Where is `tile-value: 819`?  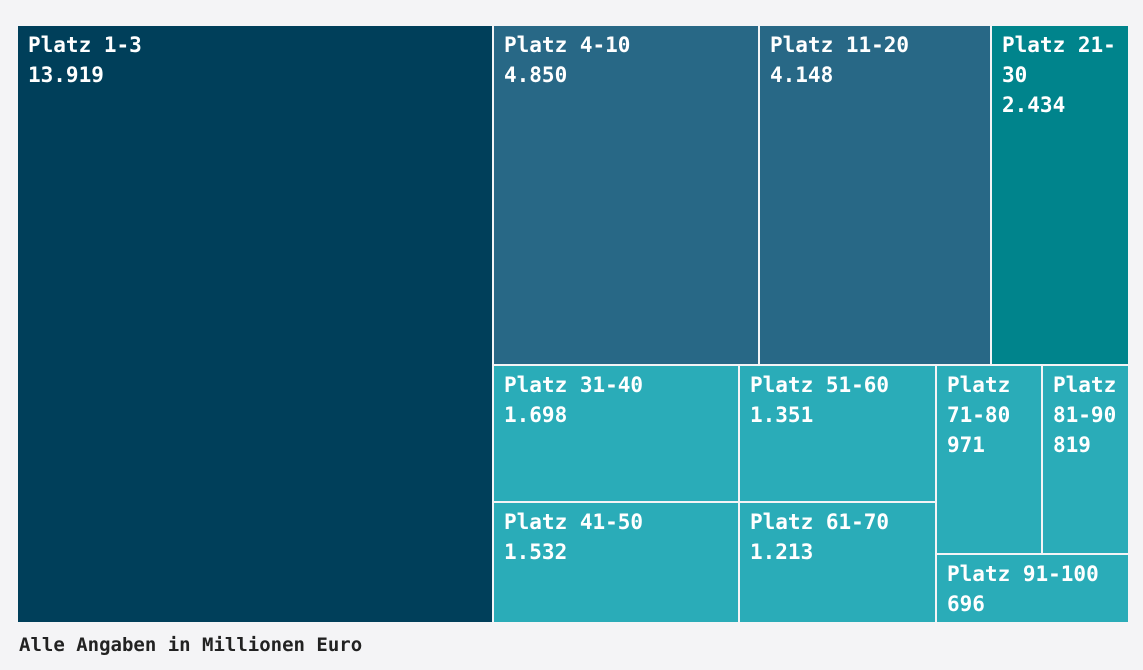
tile-value: 819 is located at coordinates (1072, 445).